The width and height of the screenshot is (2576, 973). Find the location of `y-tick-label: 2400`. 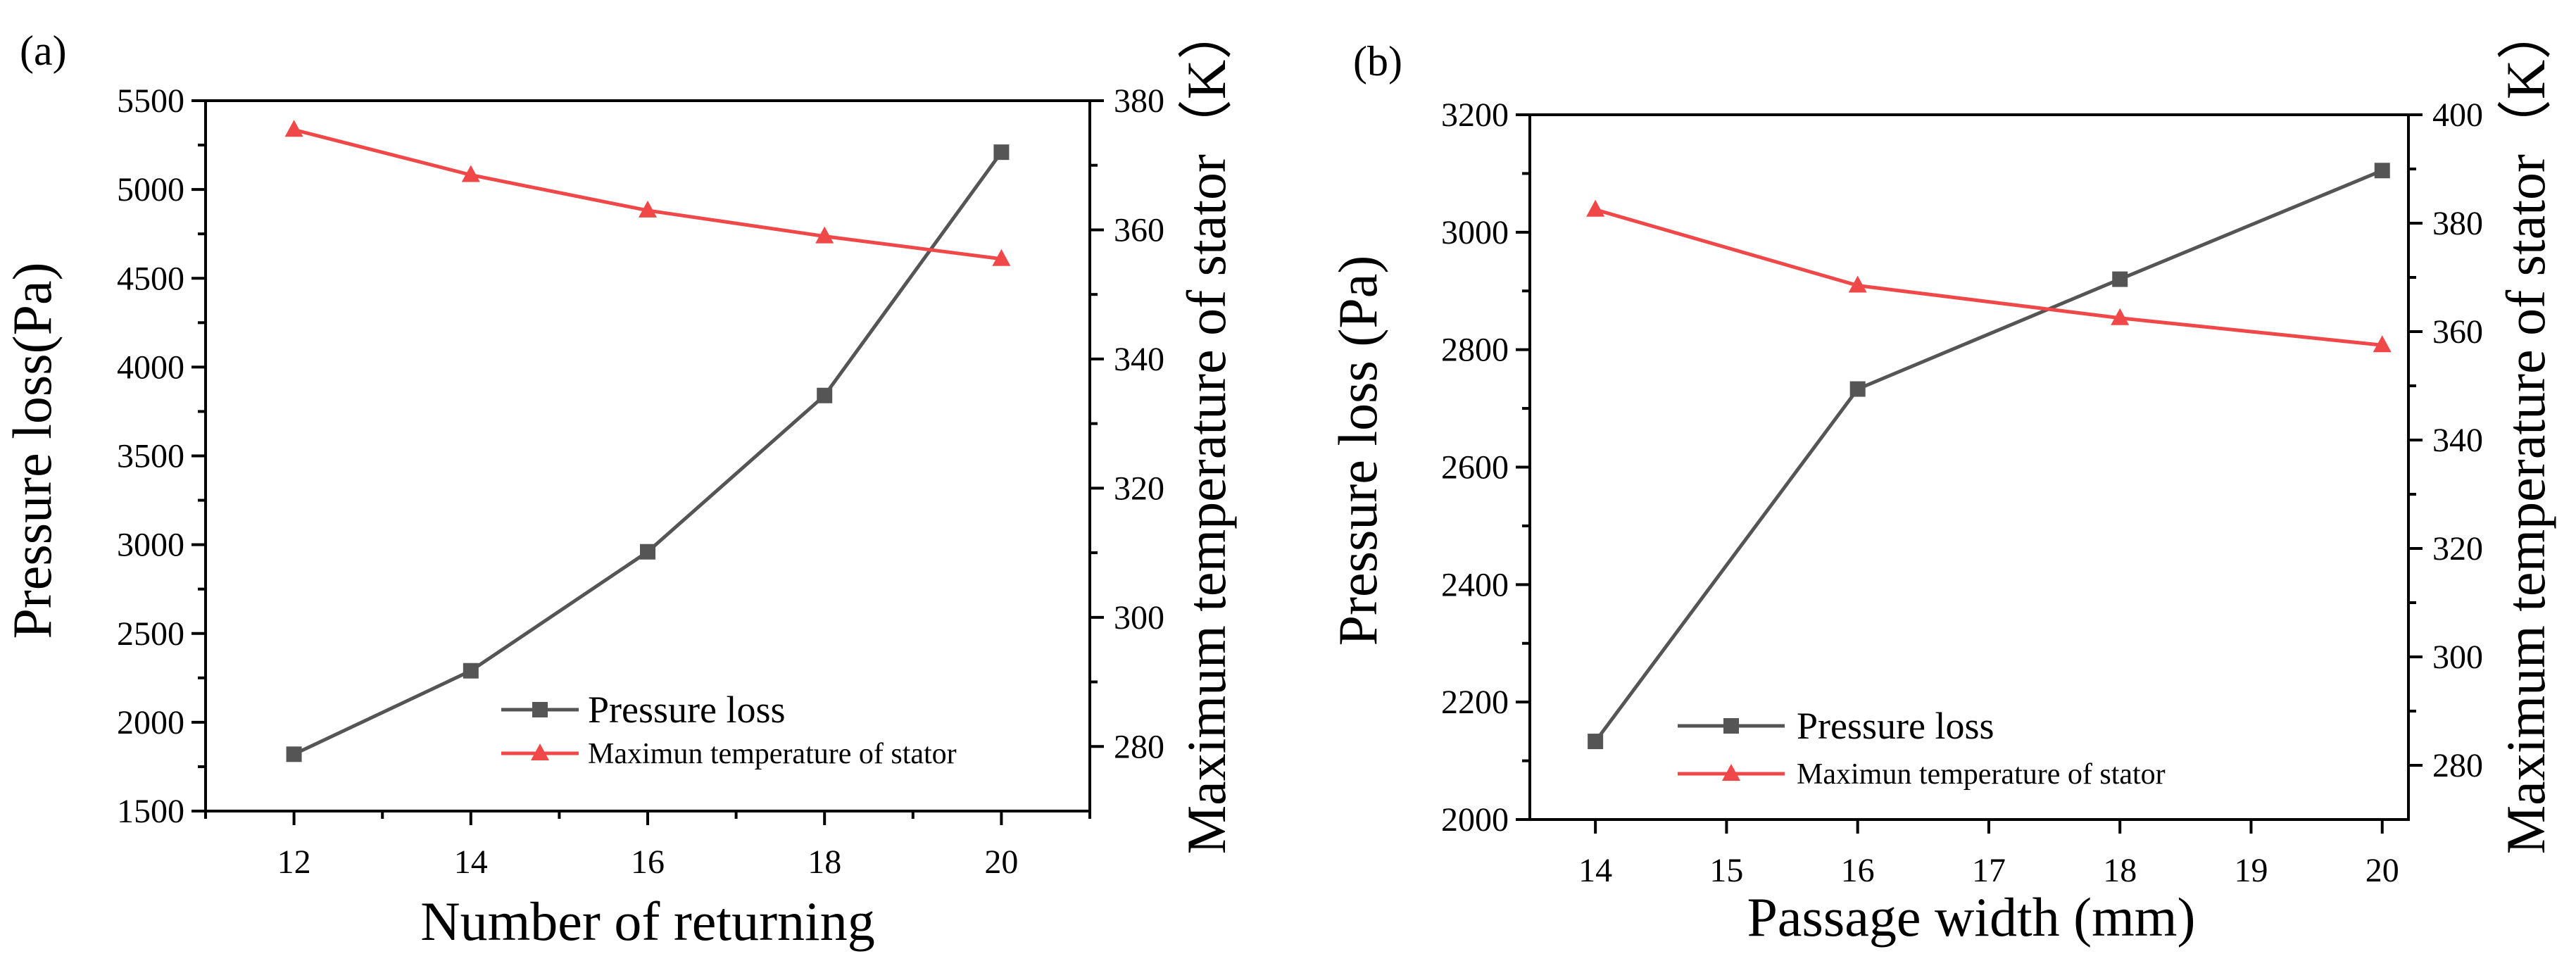

y-tick-label: 2400 is located at coordinates (1475, 584).